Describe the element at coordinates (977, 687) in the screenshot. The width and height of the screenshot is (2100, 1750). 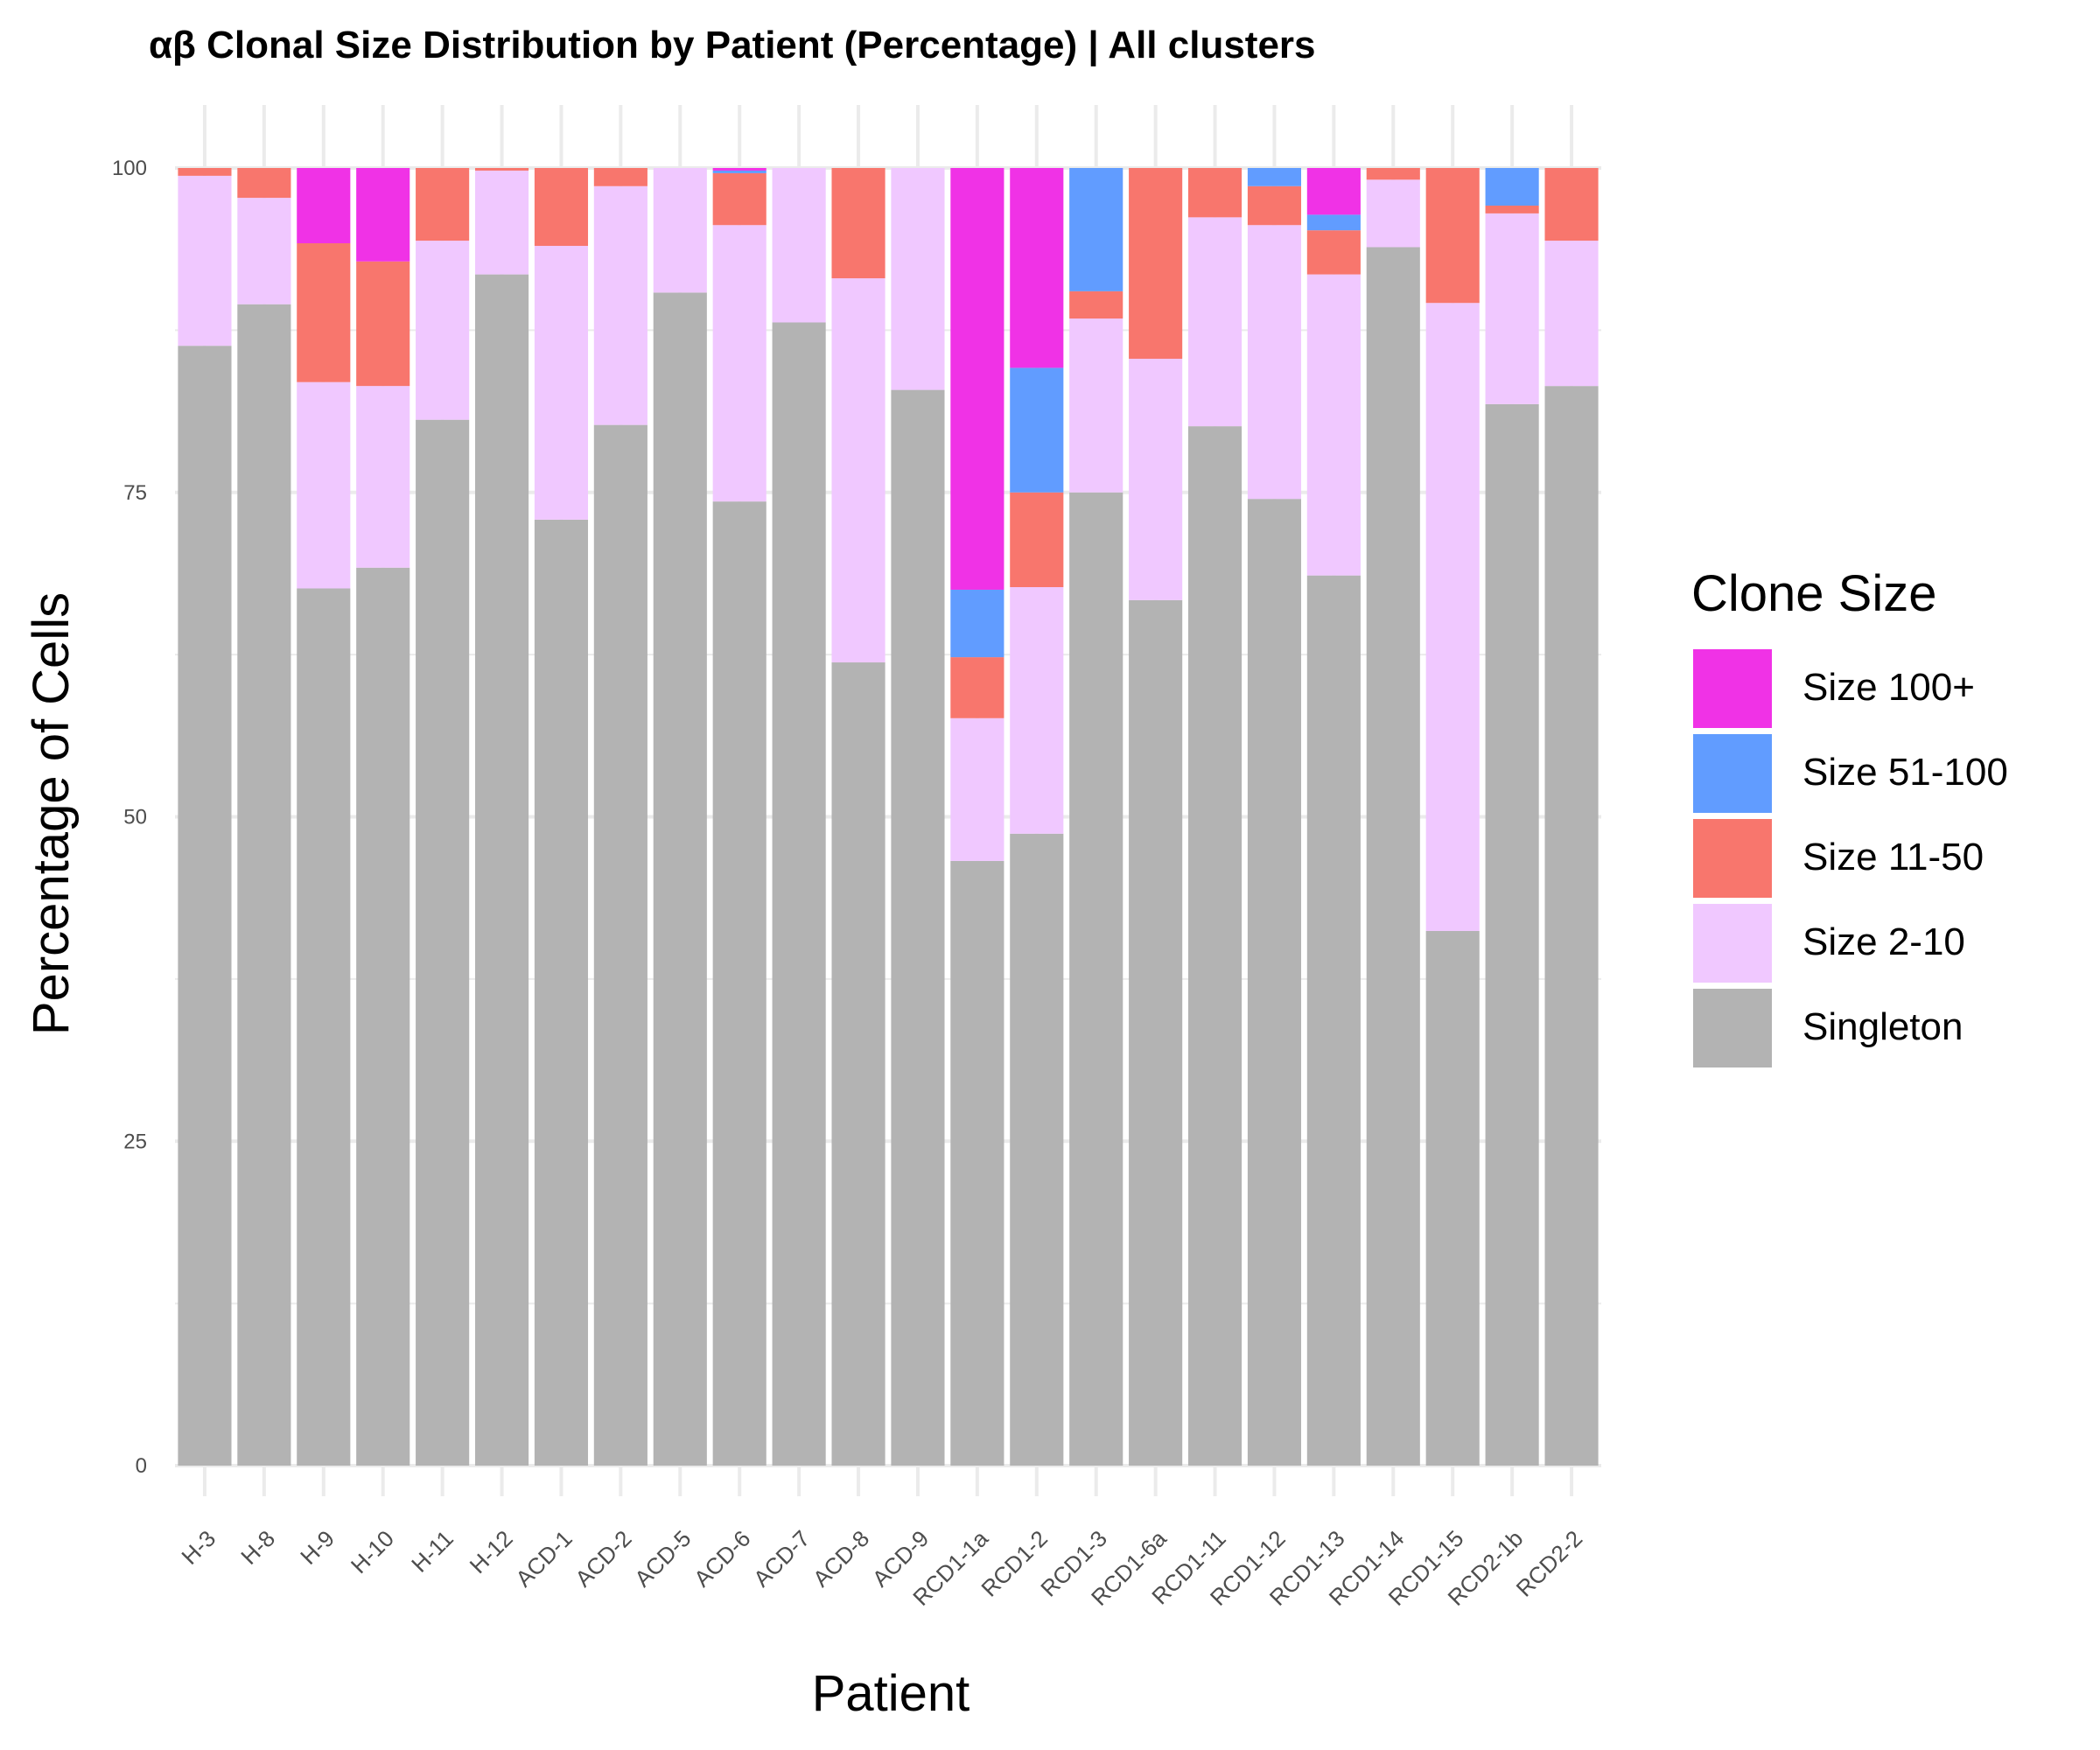
I see `bar-segment-size-11-50-rcd1-1a` at that location.